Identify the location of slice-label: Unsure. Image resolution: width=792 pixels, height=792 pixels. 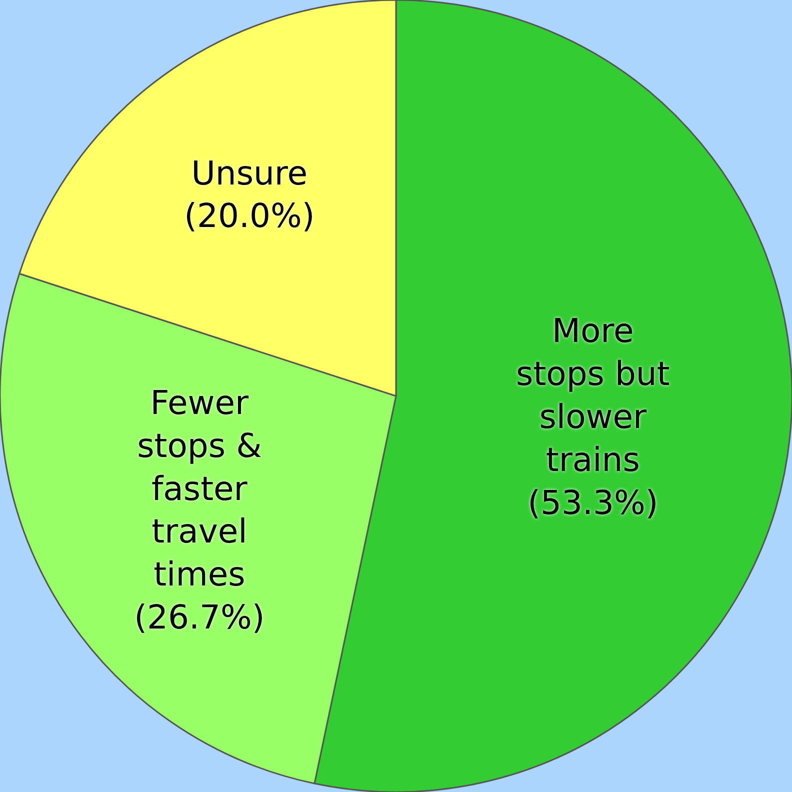
(249, 172).